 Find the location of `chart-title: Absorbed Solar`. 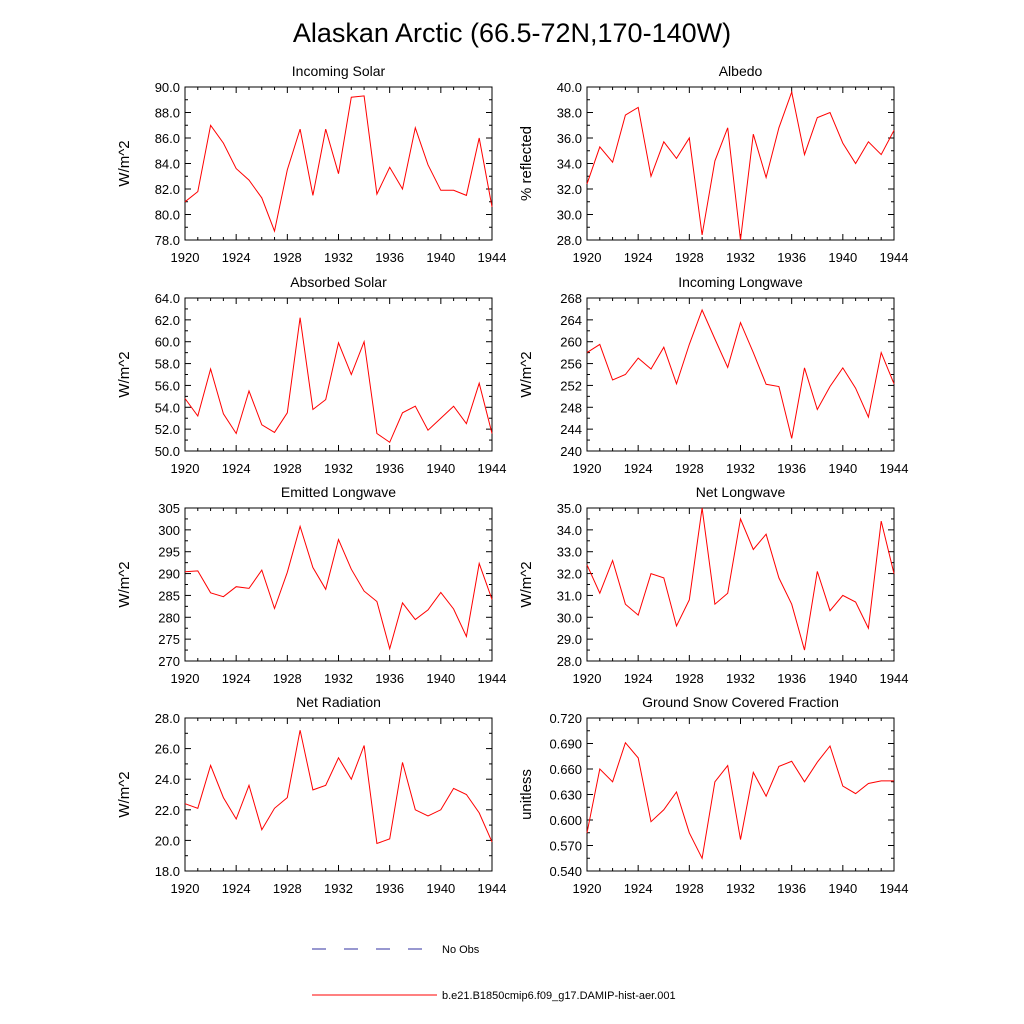

chart-title: Absorbed Solar is located at coordinates (338, 282).